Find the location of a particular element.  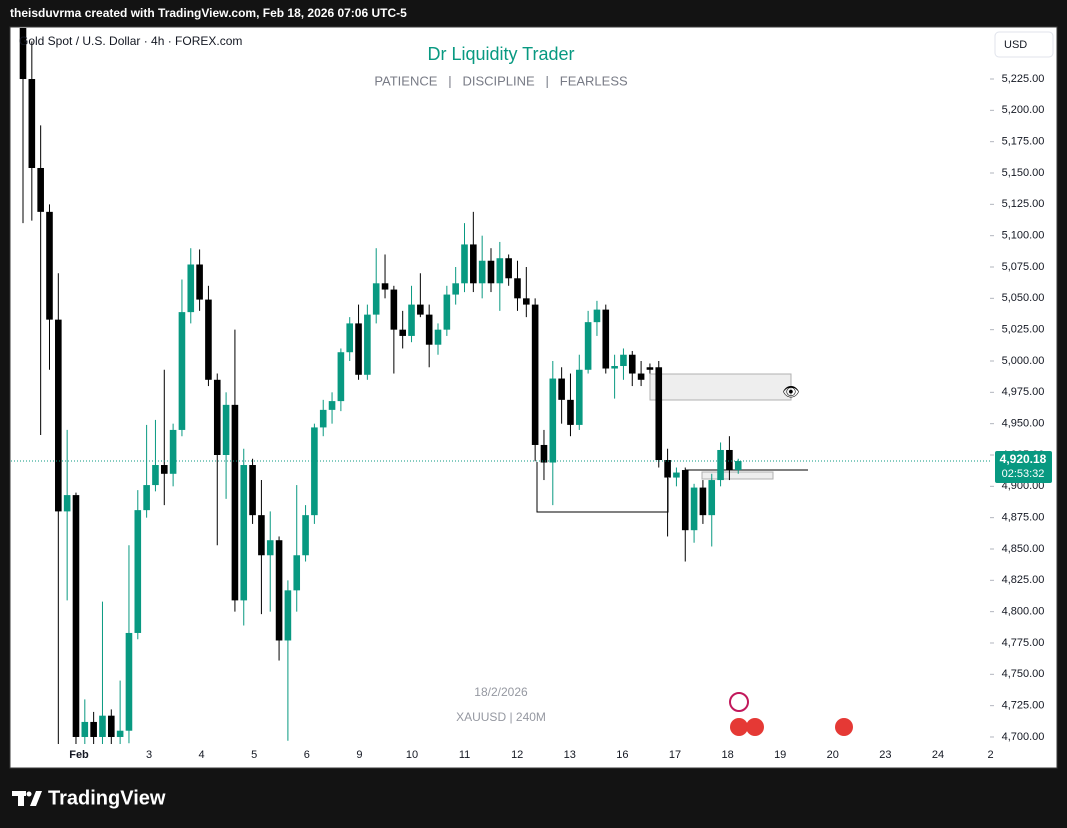

x-tick-label: 10 is located at coordinates (412, 755).